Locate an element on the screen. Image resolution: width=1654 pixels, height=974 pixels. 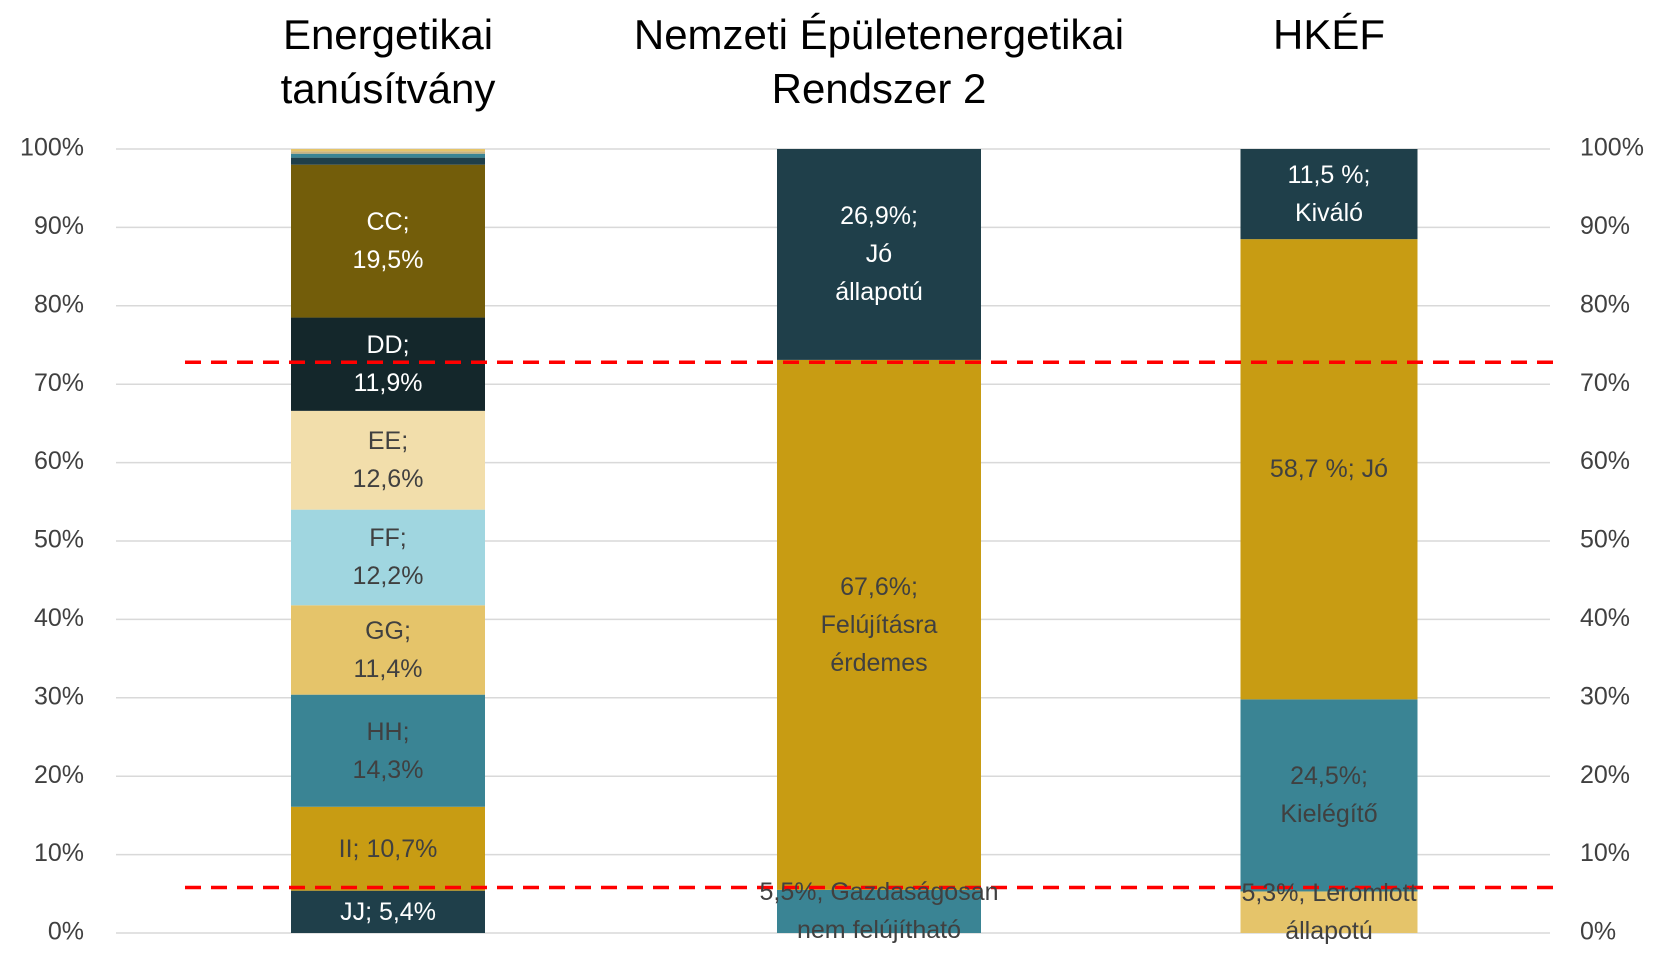
y-tick-label: 90% is located at coordinates (59, 226).